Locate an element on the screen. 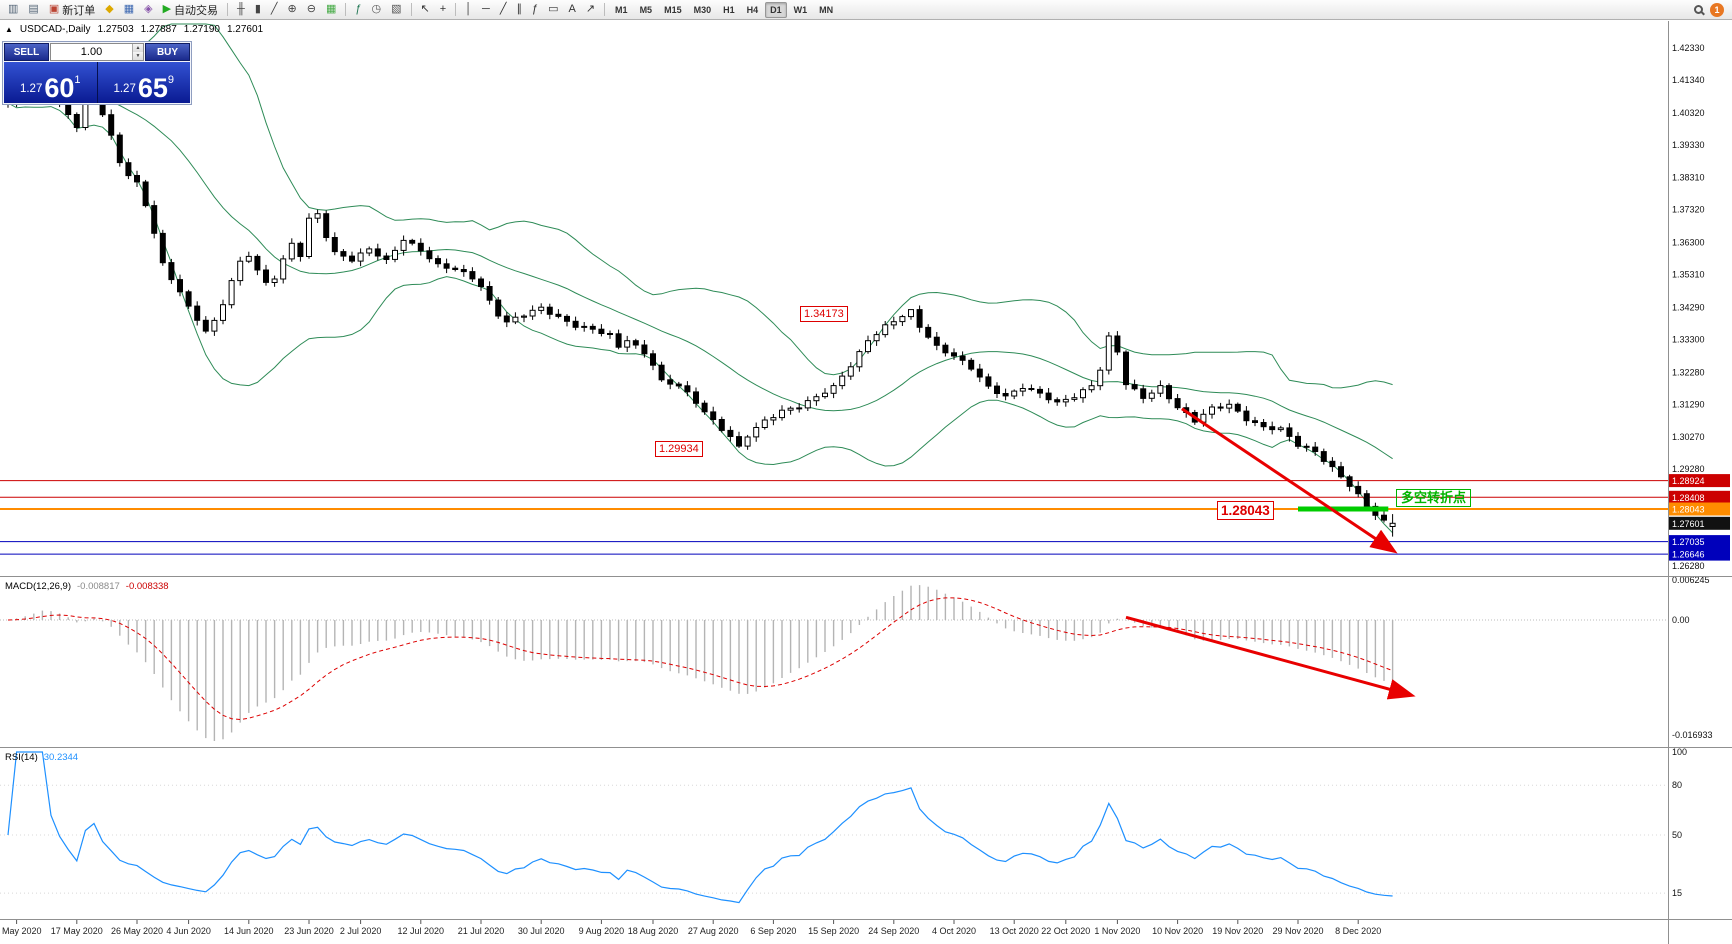  svg-text: -0.016933 is located at coordinates (1692, 735).